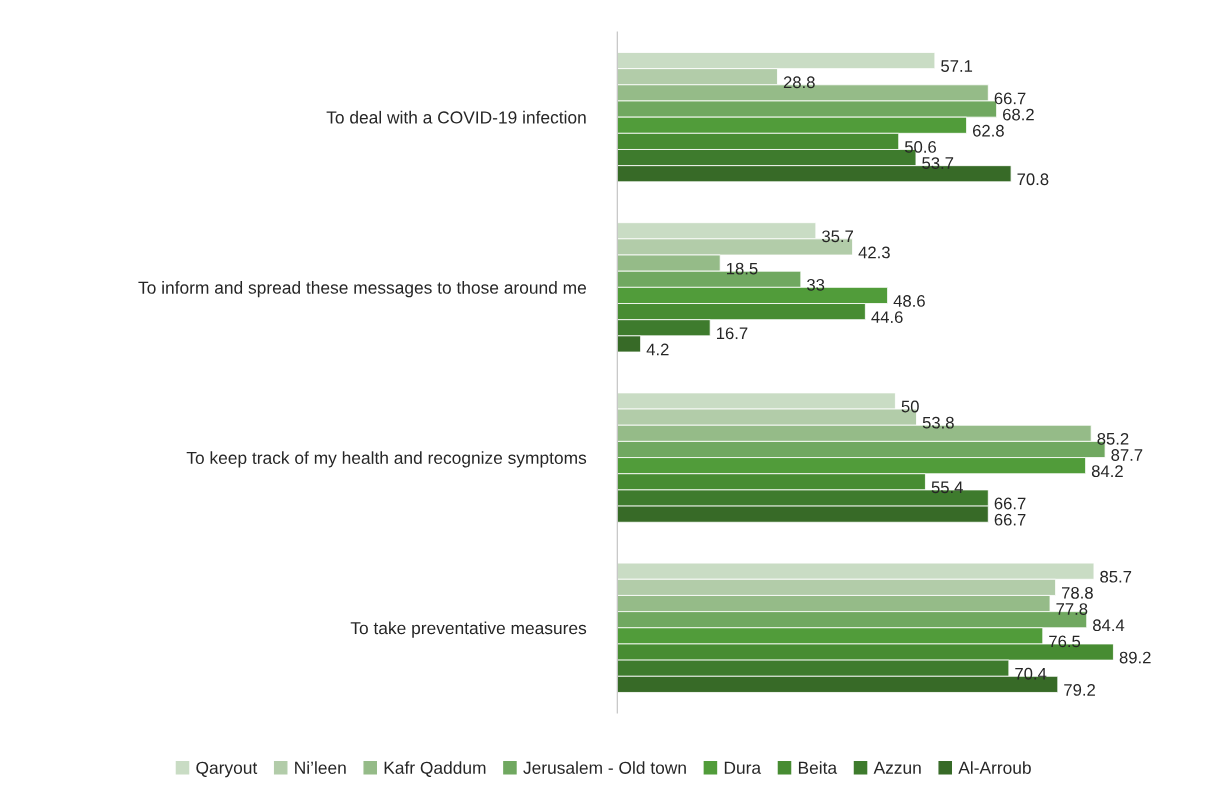 This screenshot has width=1208, height=801. What do you see at coordinates (320, 767) in the screenshot?
I see `legend-label: Ni’leen` at bounding box center [320, 767].